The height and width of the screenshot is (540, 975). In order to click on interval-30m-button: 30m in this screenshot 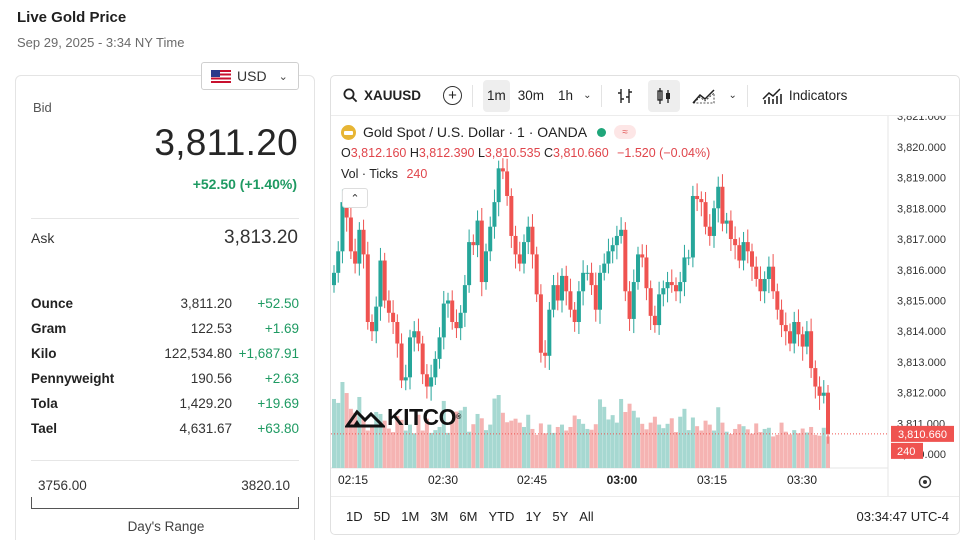, I will do `click(531, 95)`.